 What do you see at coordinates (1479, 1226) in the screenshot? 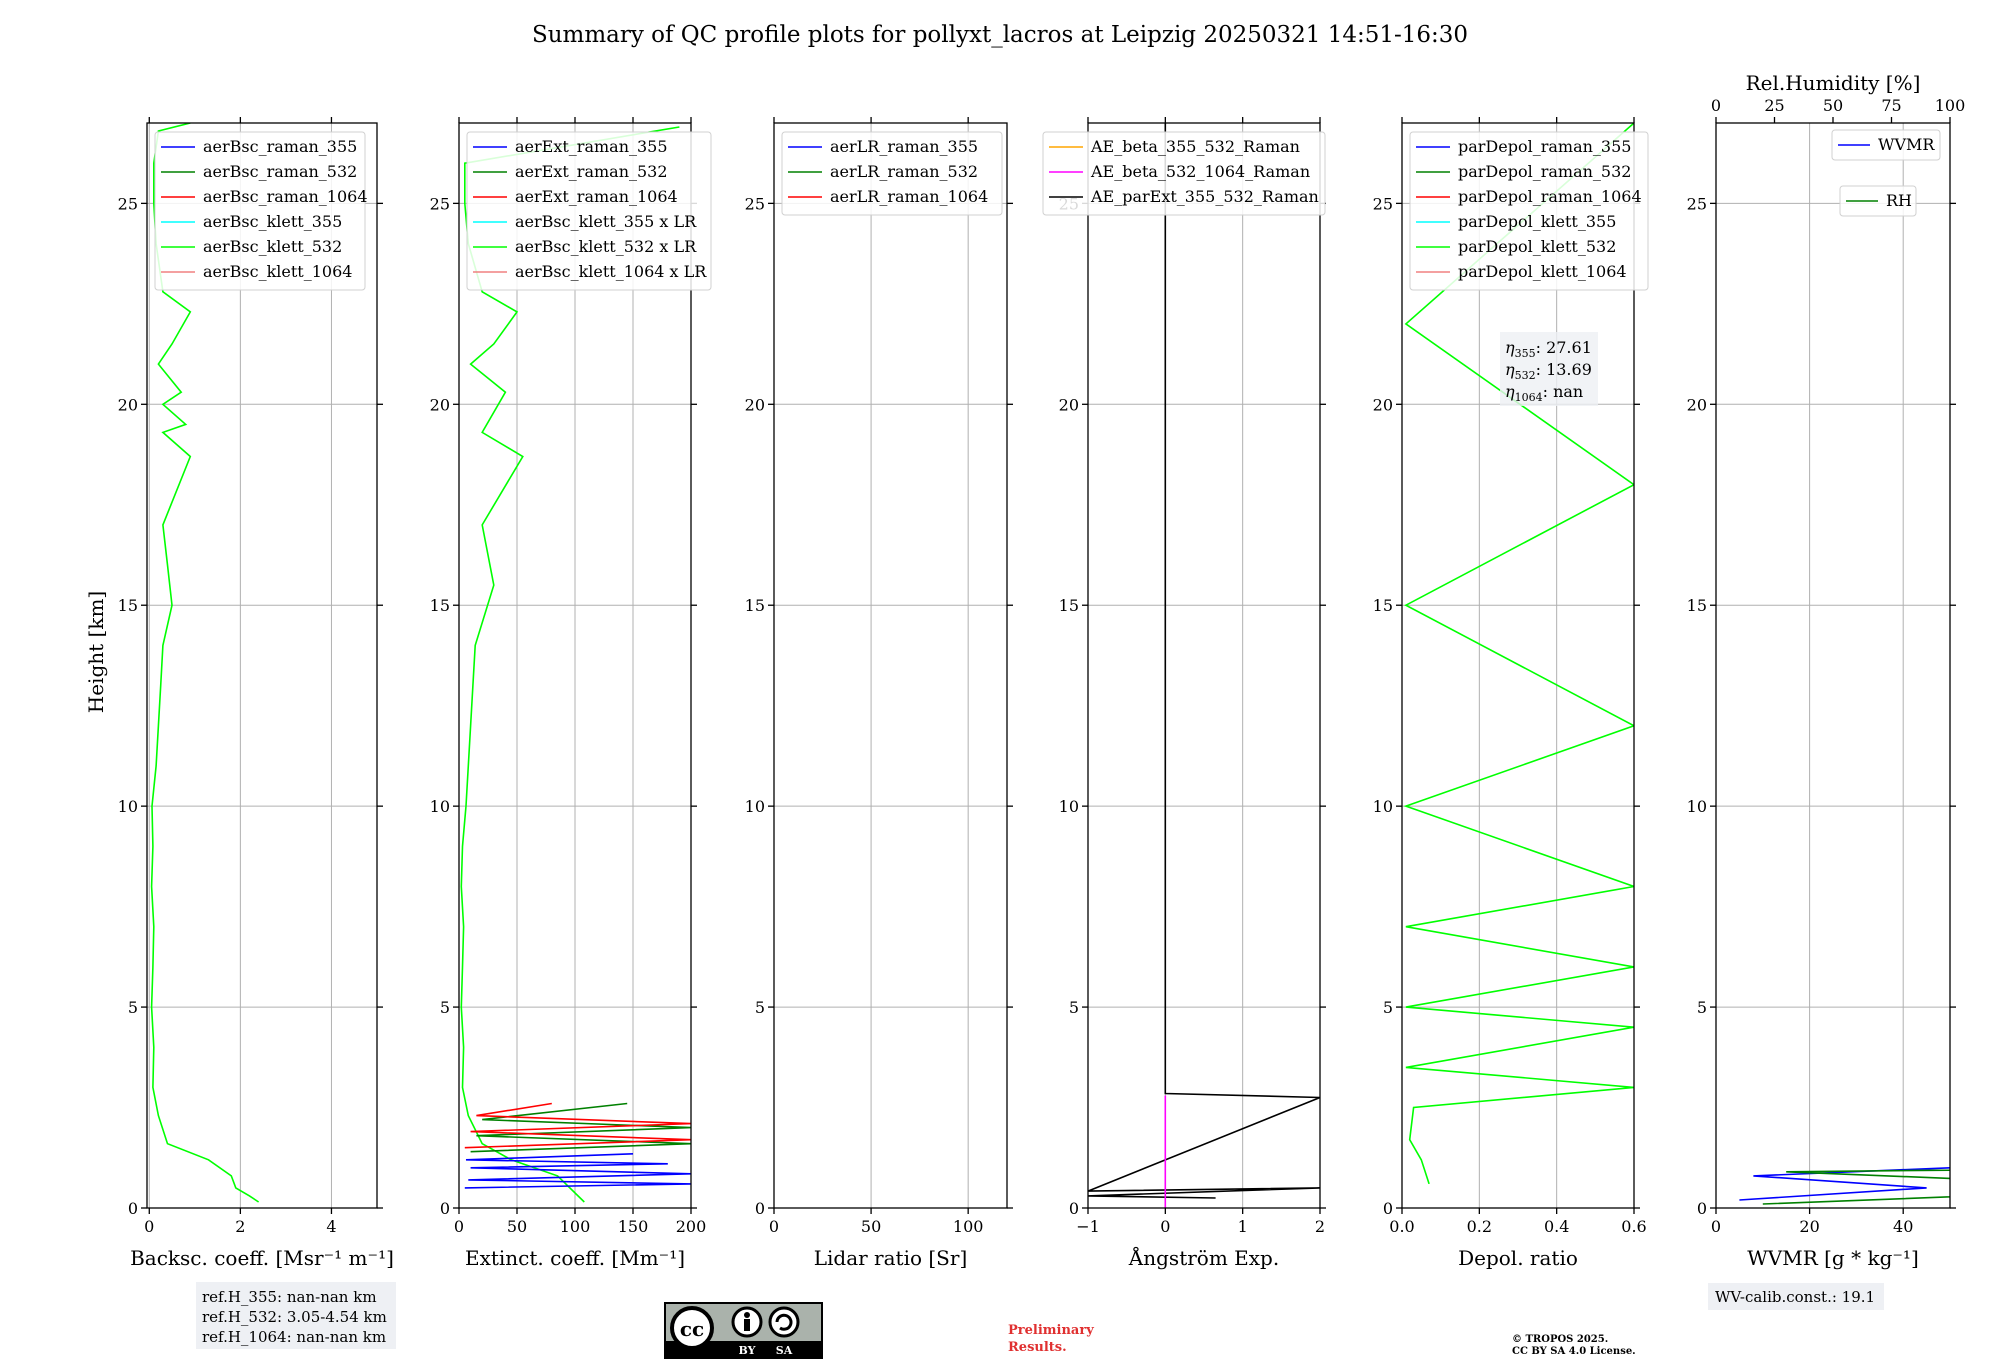
I see `x-tick-label: 0.2` at bounding box center [1479, 1226].